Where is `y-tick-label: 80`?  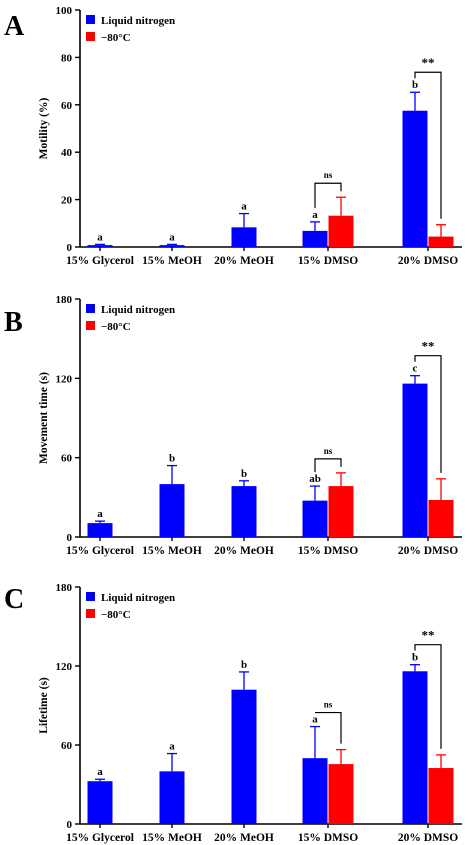 y-tick-label: 80 is located at coordinates (67, 58).